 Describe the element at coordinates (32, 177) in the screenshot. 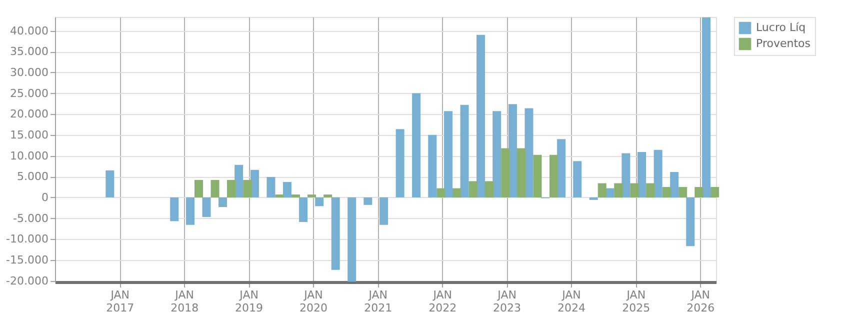

I see `y-tick-label: 5.000` at that location.